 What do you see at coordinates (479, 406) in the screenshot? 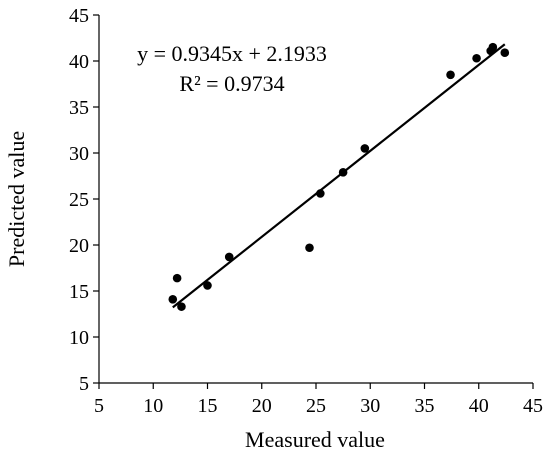
I see `x-tick-label: 40` at bounding box center [479, 406].